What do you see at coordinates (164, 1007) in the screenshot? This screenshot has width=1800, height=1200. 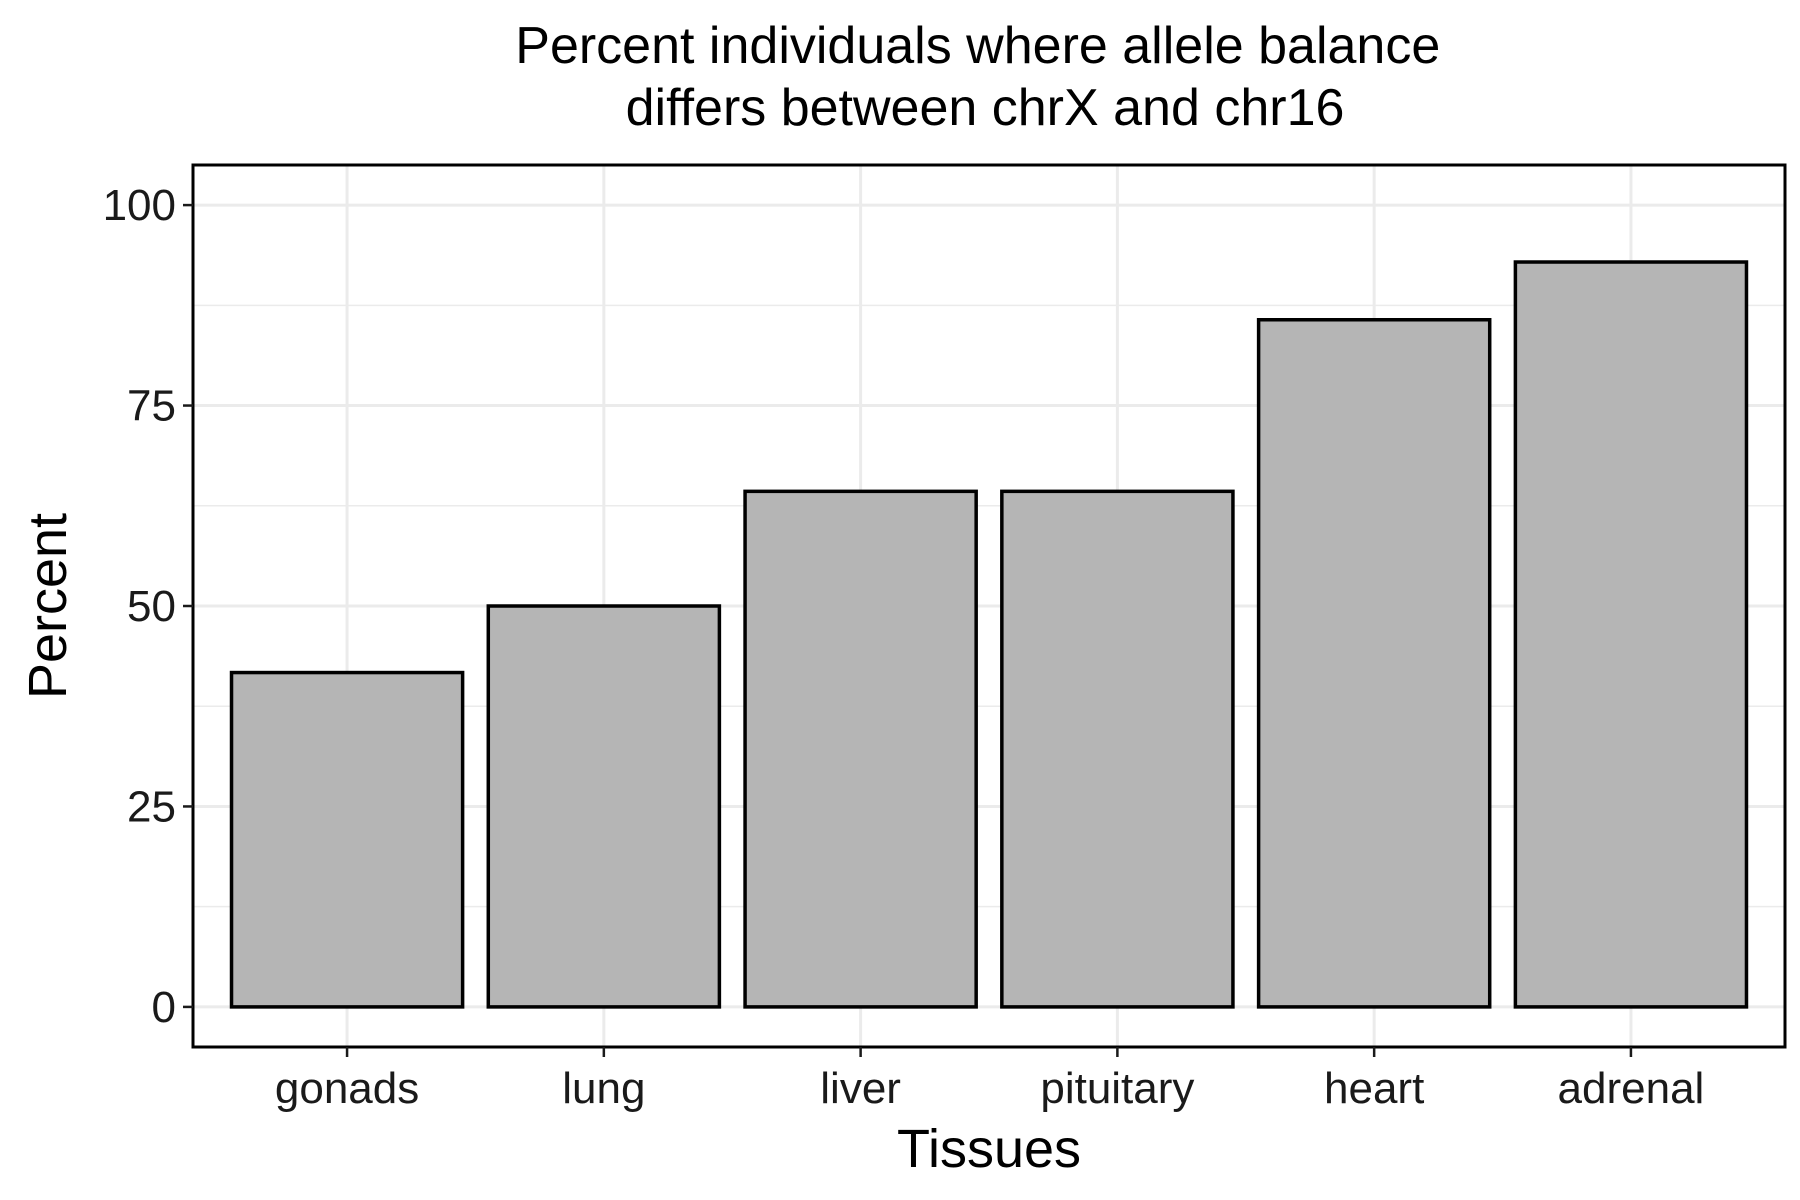 I see `y-tick-label: 0` at bounding box center [164, 1007].